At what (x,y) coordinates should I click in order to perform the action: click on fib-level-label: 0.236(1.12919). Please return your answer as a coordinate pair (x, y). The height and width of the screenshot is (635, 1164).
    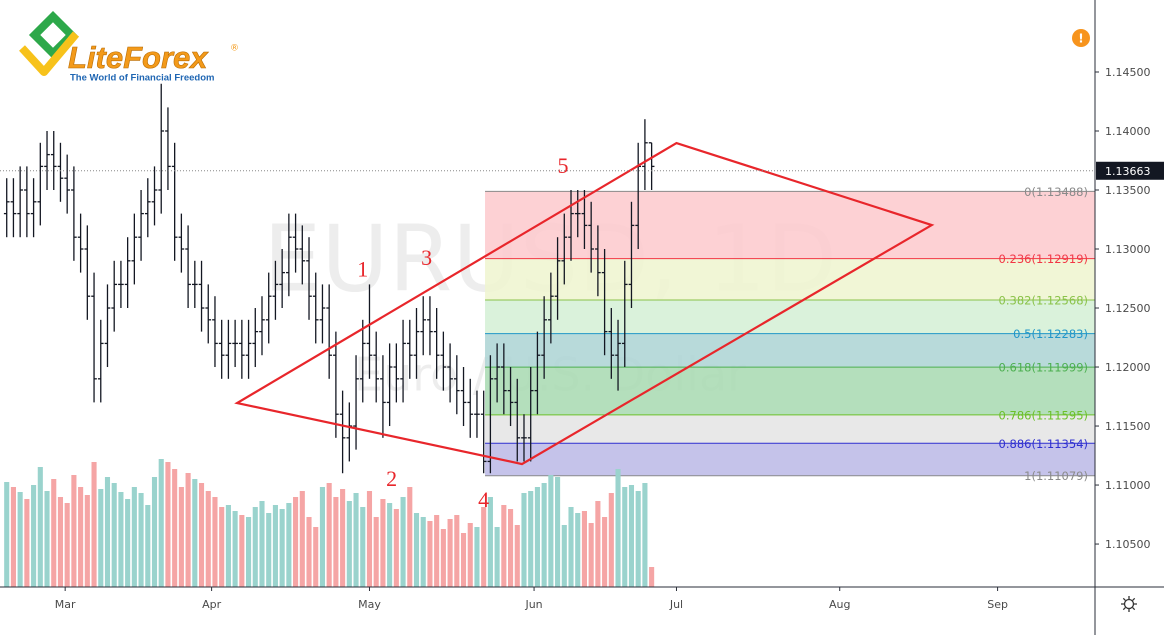
    Looking at the image, I should click on (1043, 259).